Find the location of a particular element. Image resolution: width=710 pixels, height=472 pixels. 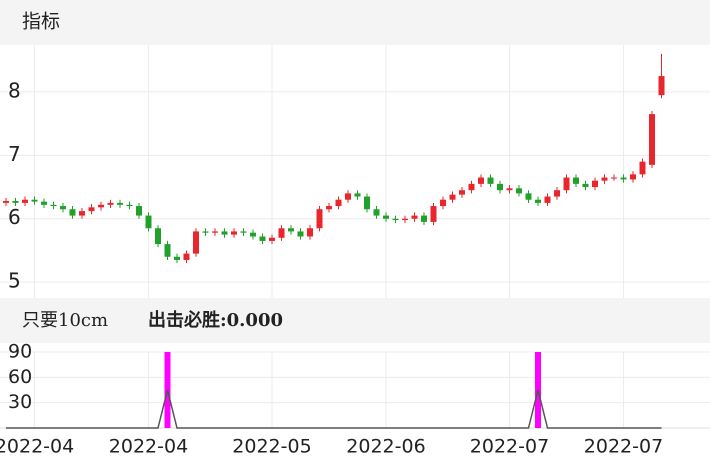

y-tick-label: 90 is located at coordinates (20, 352).